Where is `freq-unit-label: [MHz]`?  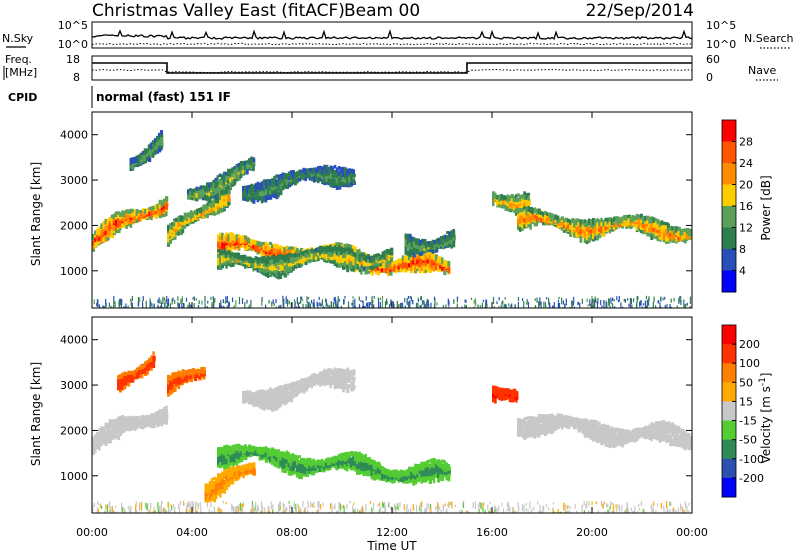 freq-unit-label: [MHz] is located at coordinates (21, 72).